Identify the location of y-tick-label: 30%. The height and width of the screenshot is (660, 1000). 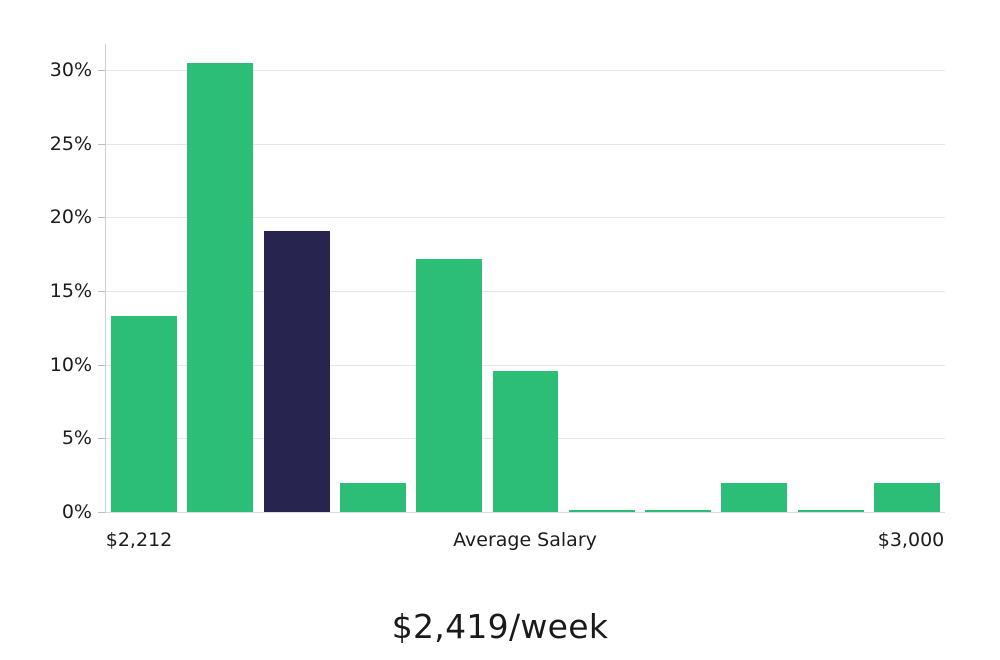
(70, 70).